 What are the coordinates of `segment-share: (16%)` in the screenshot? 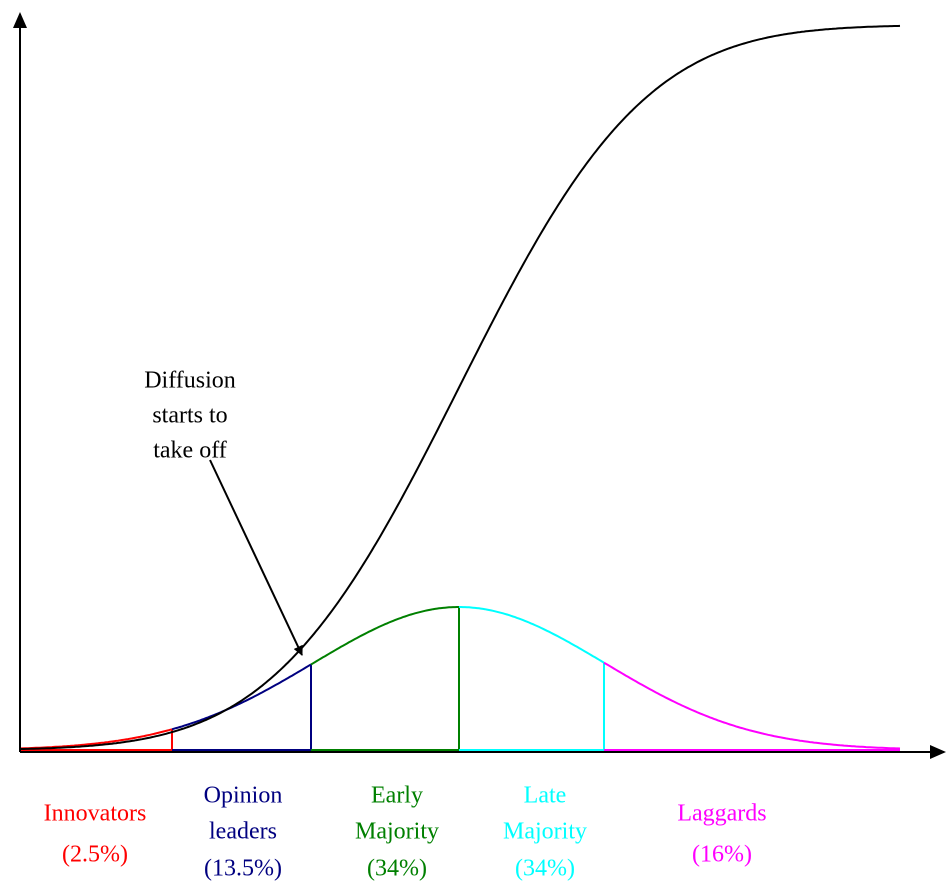 It's located at (722, 855).